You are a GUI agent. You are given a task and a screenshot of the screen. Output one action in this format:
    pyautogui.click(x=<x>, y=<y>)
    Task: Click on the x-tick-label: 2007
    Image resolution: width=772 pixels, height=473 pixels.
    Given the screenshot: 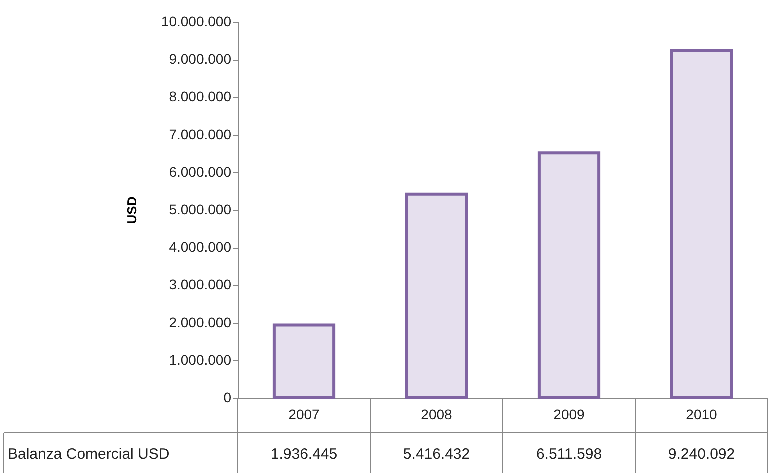 What is the action you would take?
    pyautogui.click(x=304, y=414)
    